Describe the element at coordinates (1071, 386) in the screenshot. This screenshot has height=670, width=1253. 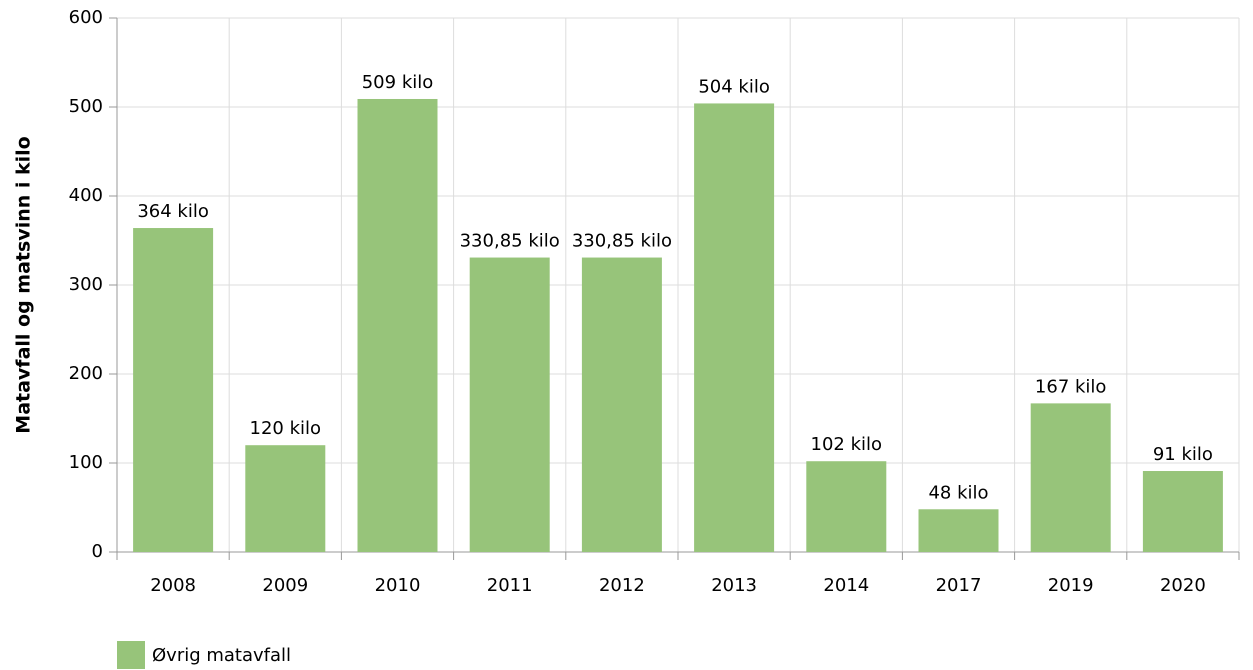
I see `value-label: 167 kilo` at that location.